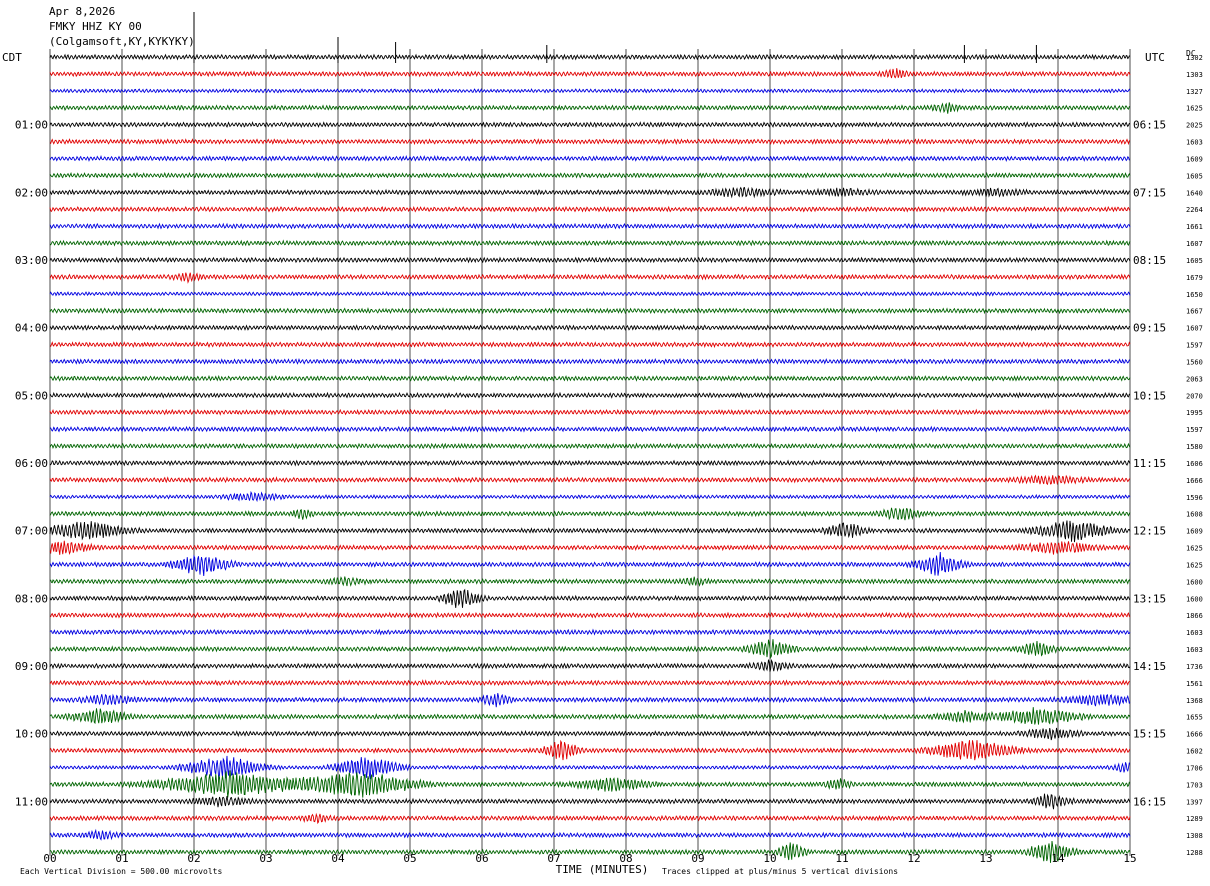 This screenshot has height=886, width=1210. I want to click on x-tick-label: 02, so click(193, 858).